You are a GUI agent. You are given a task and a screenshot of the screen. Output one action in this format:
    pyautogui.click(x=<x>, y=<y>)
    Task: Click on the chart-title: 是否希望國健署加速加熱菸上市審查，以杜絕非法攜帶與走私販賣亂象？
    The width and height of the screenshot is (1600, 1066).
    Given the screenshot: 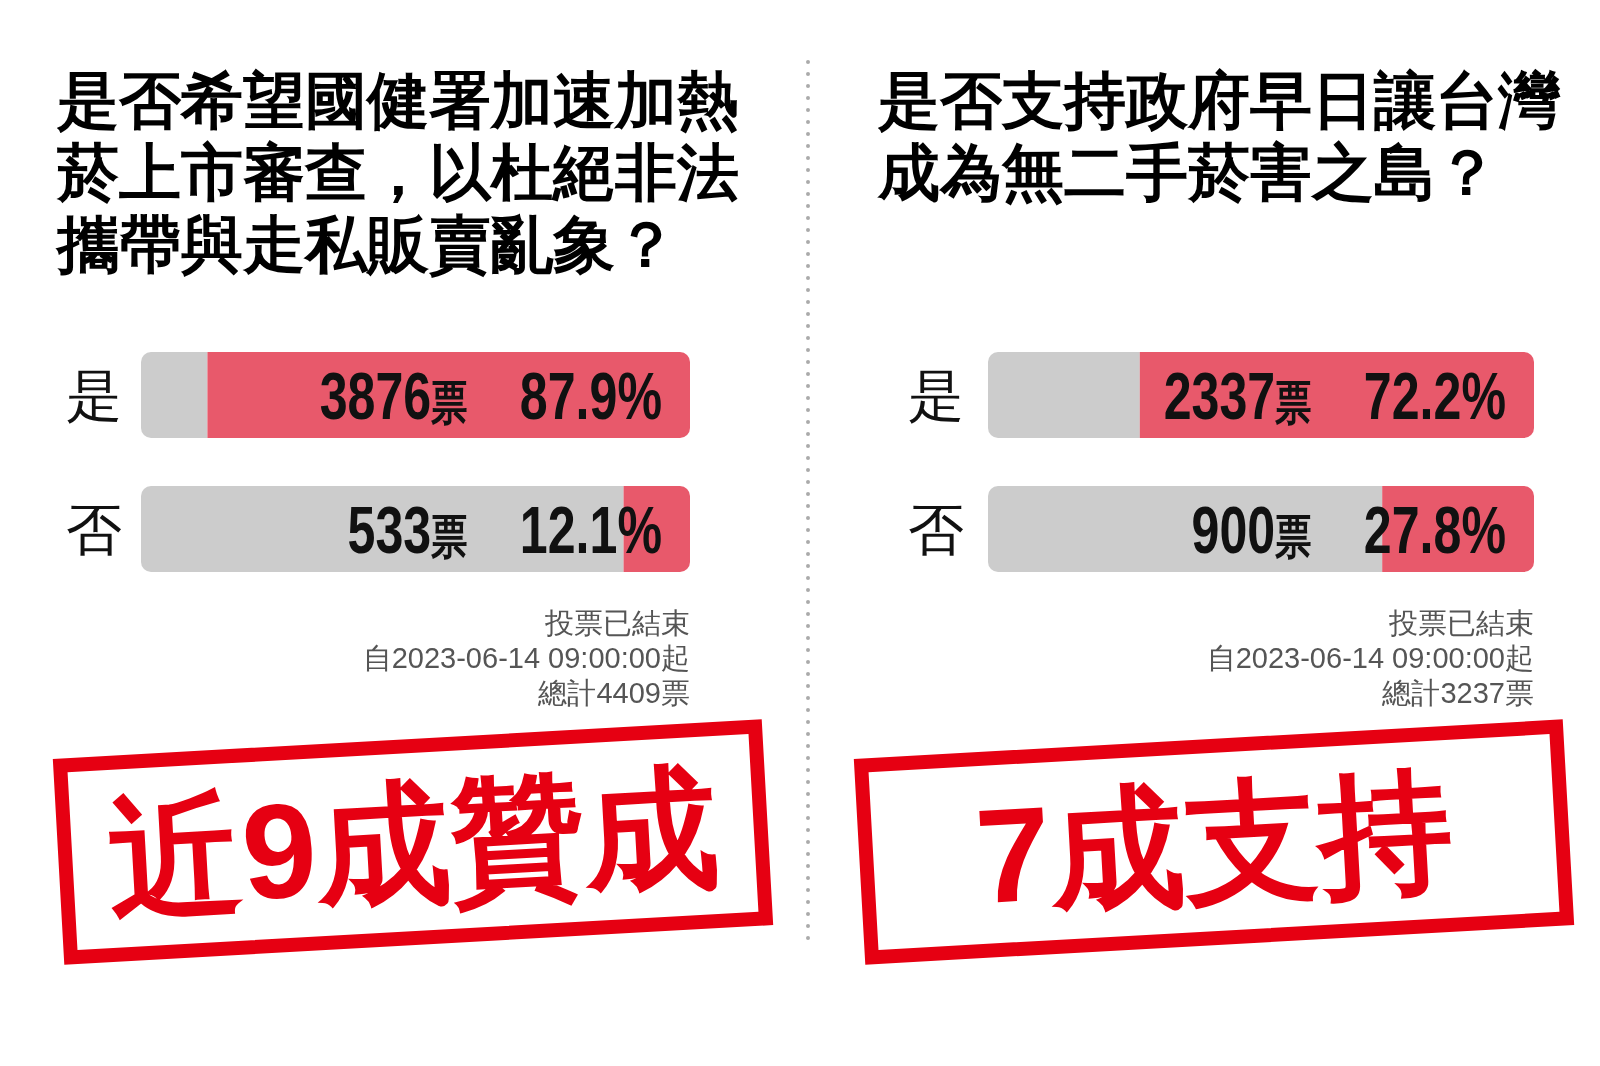 What is the action you would take?
    pyautogui.click(x=397, y=172)
    